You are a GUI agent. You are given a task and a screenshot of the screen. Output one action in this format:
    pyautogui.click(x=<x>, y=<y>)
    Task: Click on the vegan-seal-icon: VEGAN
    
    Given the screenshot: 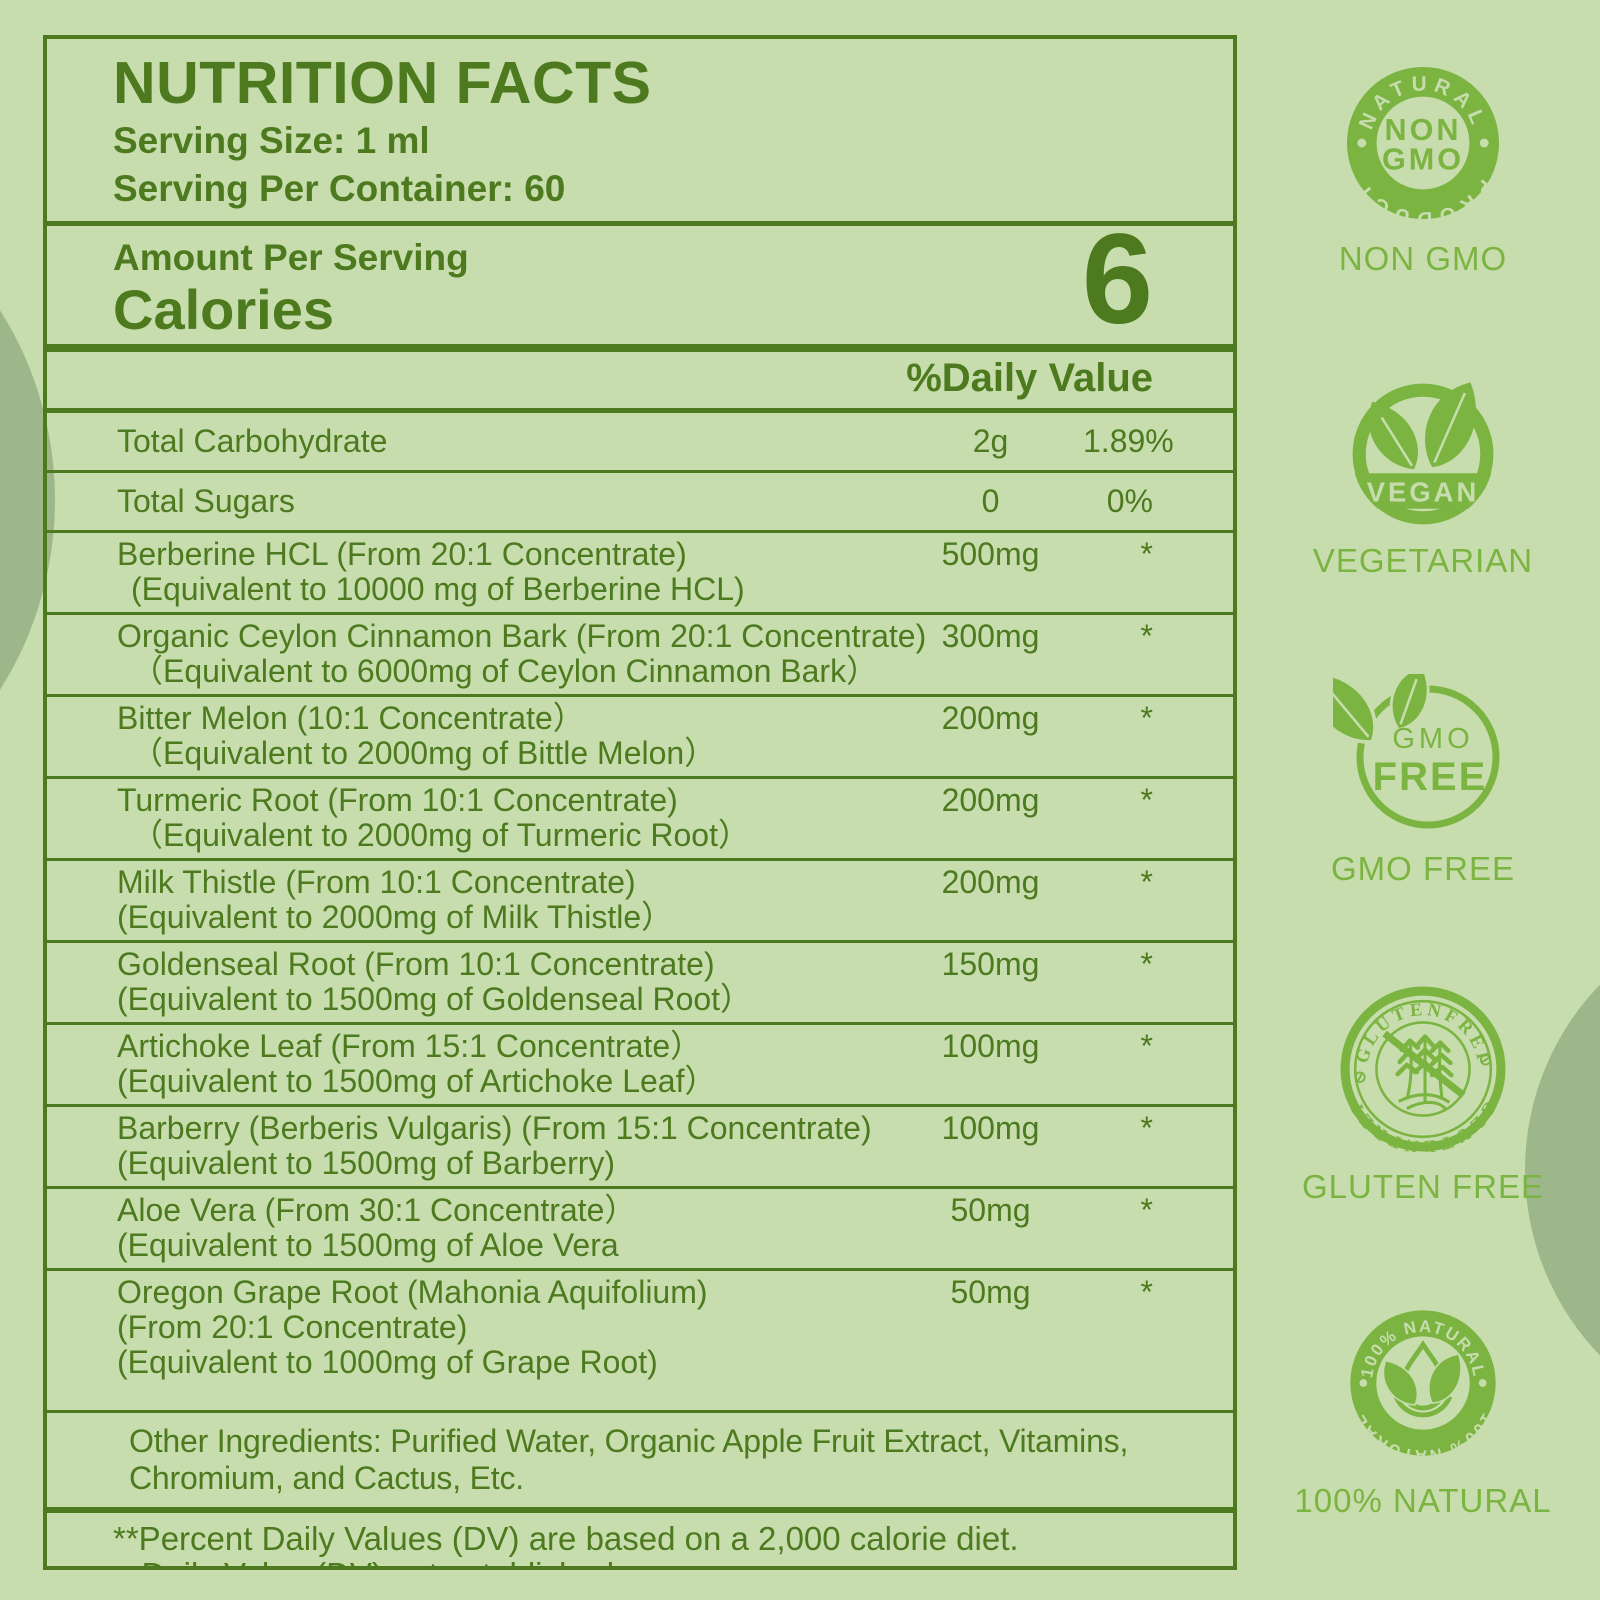 What is the action you would take?
    pyautogui.click(x=1423, y=451)
    